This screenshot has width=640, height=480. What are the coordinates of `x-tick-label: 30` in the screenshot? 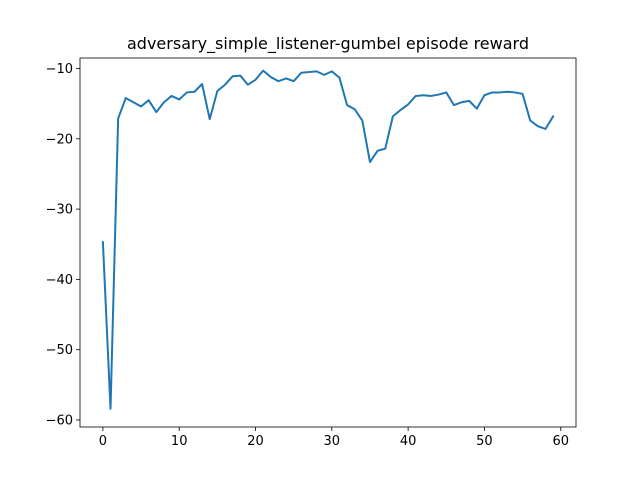 It's located at (332, 441).